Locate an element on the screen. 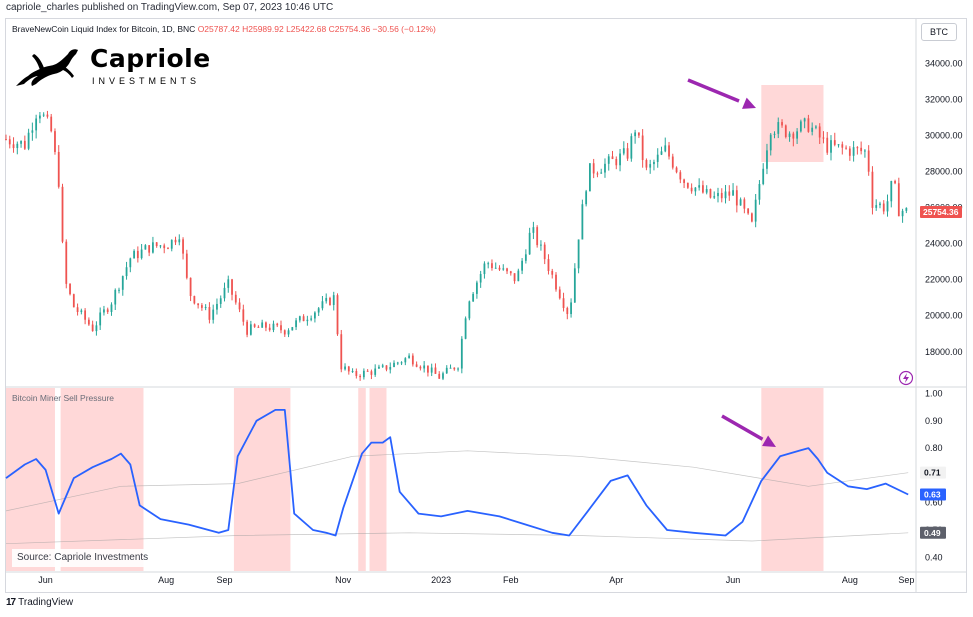 This screenshot has height=617, width=973. logo-tagline: INVESTMENTS is located at coordinates (146, 81).